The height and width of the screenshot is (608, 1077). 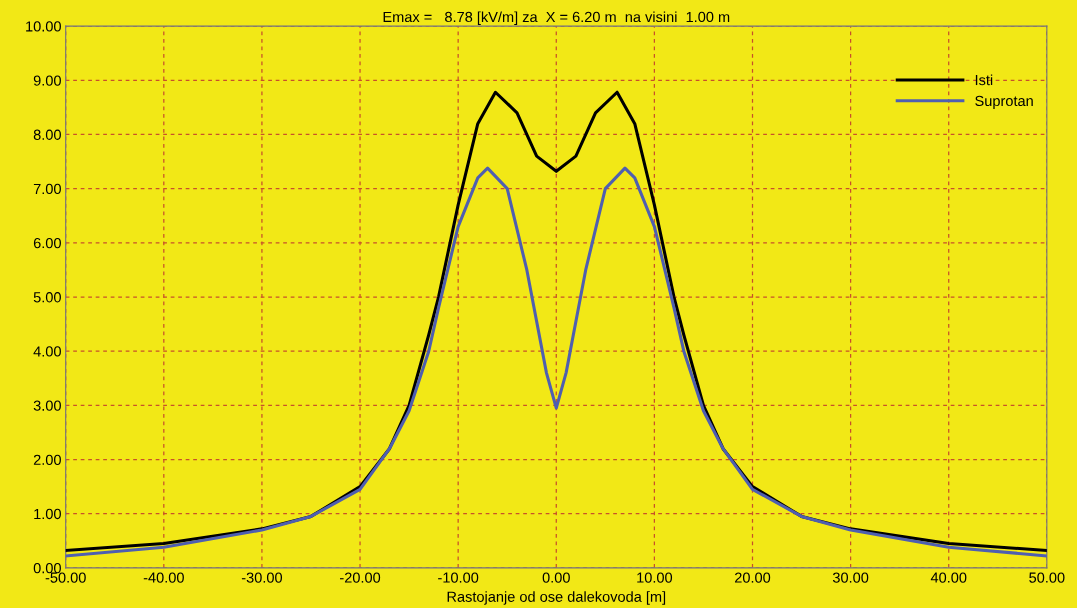 I want to click on x-tick-label: -40.00, so click(x=163, y=577).